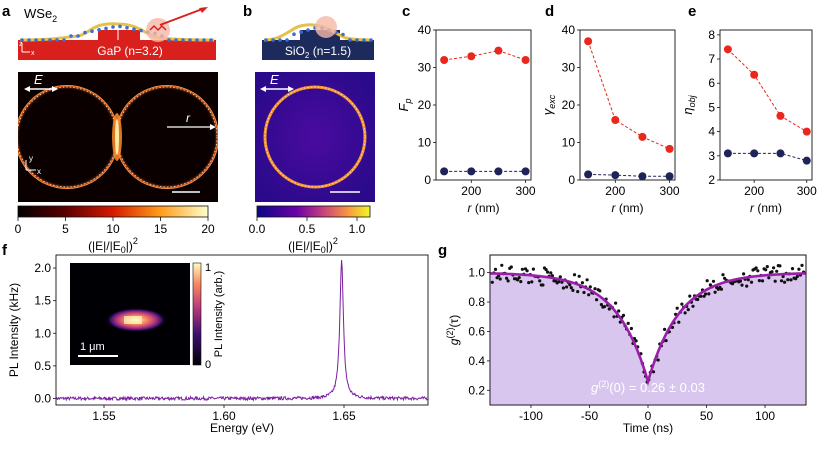  What do you see at coordinates (571, 180) in the screenshot?
I see `y-tick-label: 0` at bounding box center [571, 180].